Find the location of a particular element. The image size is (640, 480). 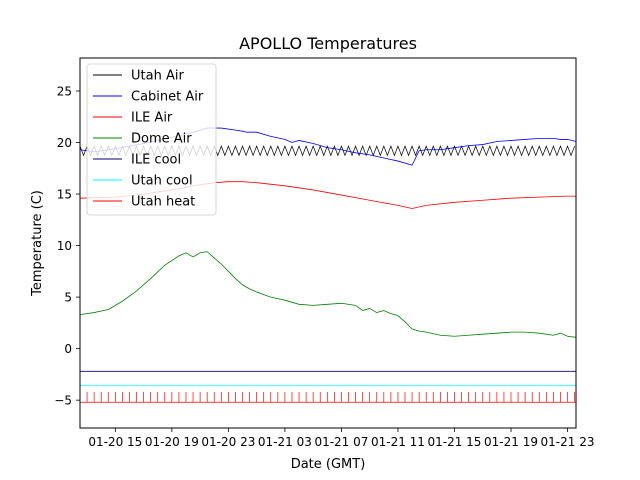

x-tick-label: 01-21 11 is located at coordinates (398, 442).